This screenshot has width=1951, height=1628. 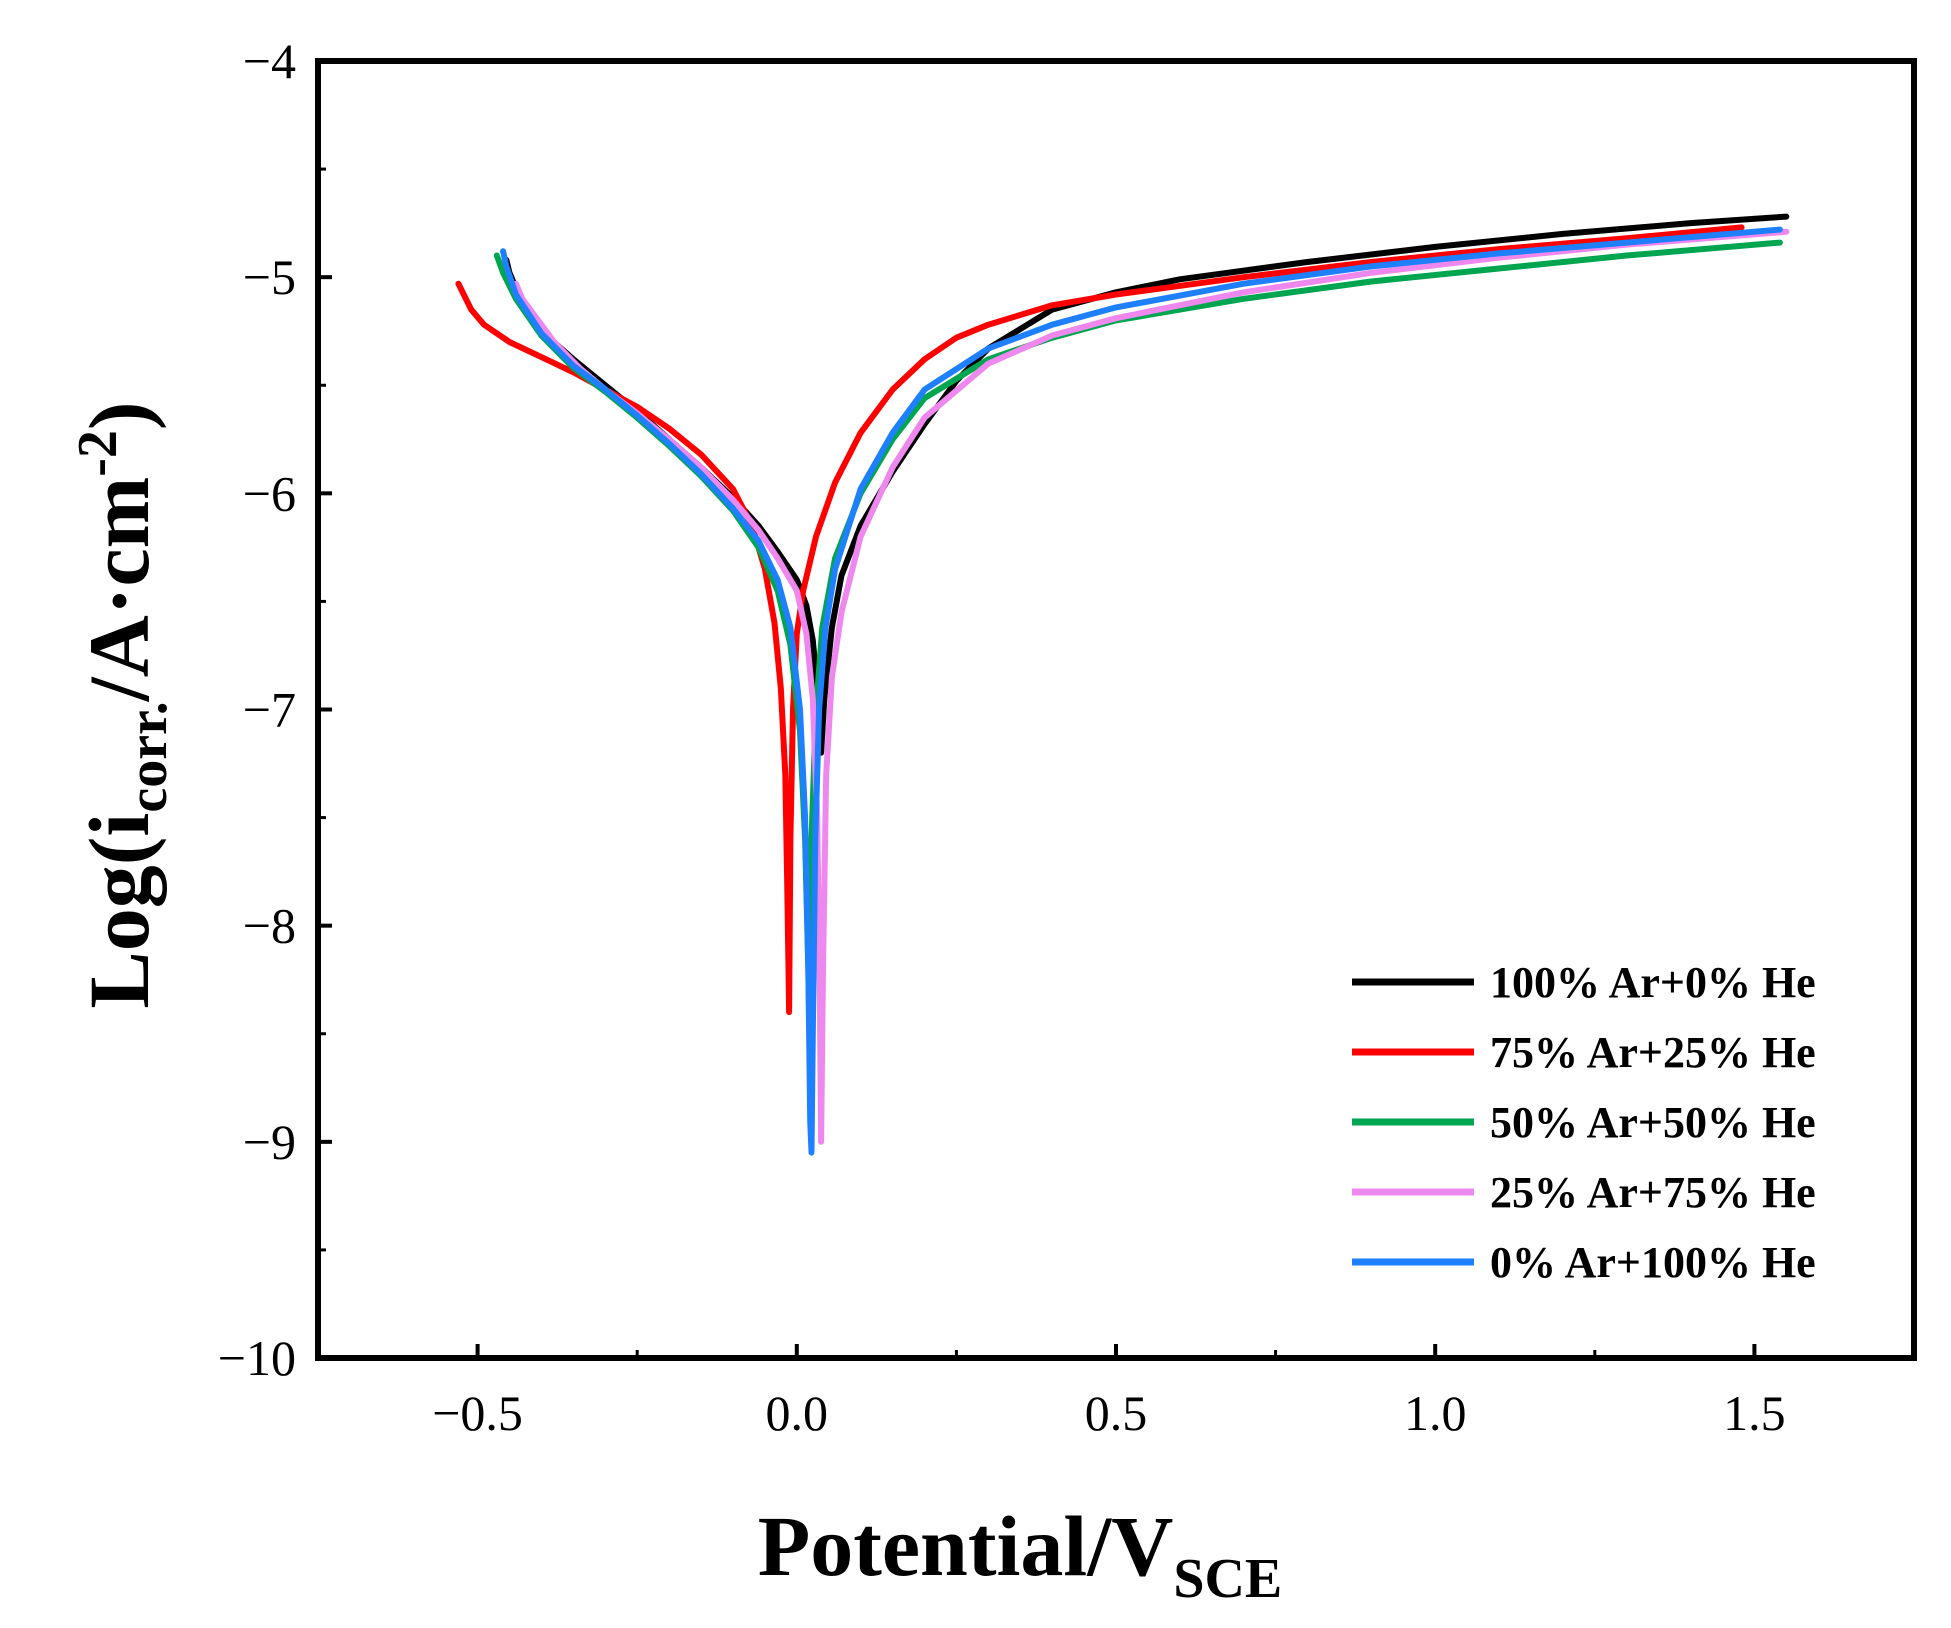 What do you see at coordinates (1653, 1262) in the screenshot?
I see `legend-label-4: 0% Ar+100% He` at bounding box center [1653, 1262].